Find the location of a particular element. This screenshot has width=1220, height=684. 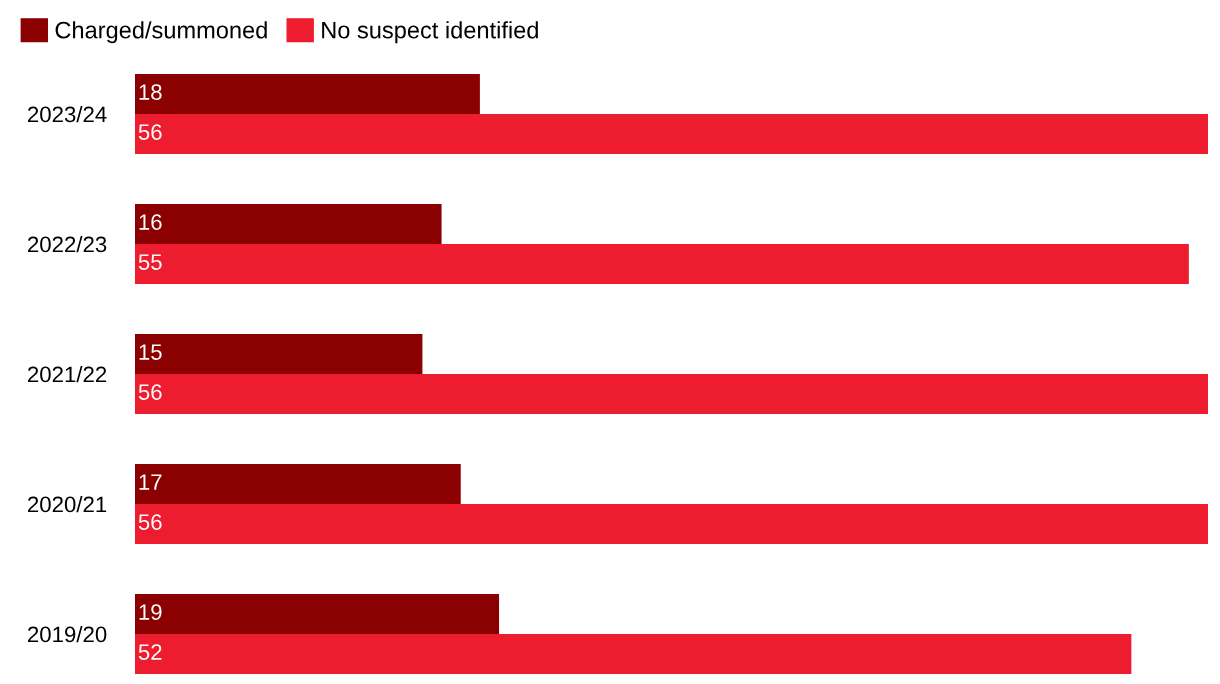

y-tick-label: 2022/23 is located at coordinates (67, 244).